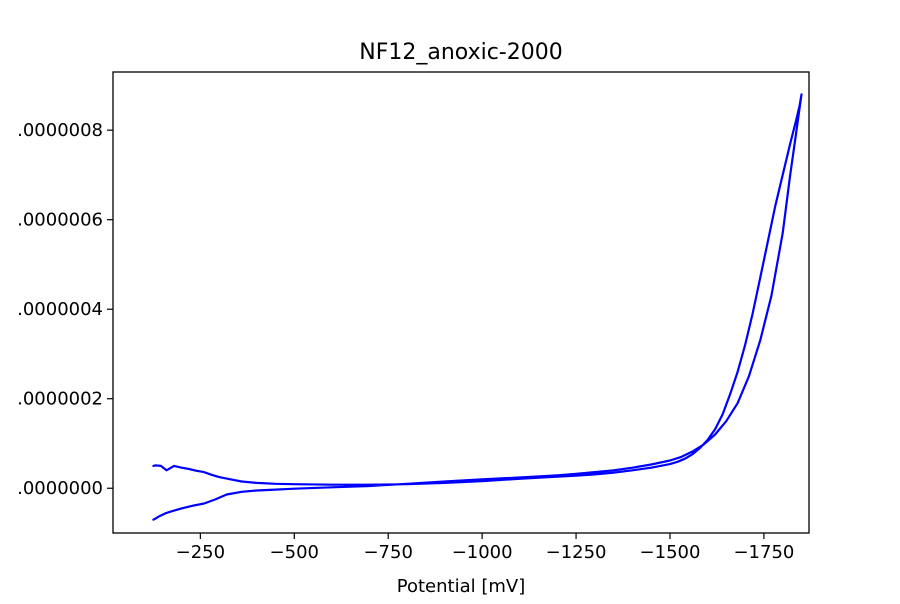  What do you see at coordinates (60, 309) in the screenshot?
I see `y-tick-label: .0000004` at bounding box center [60, 309].